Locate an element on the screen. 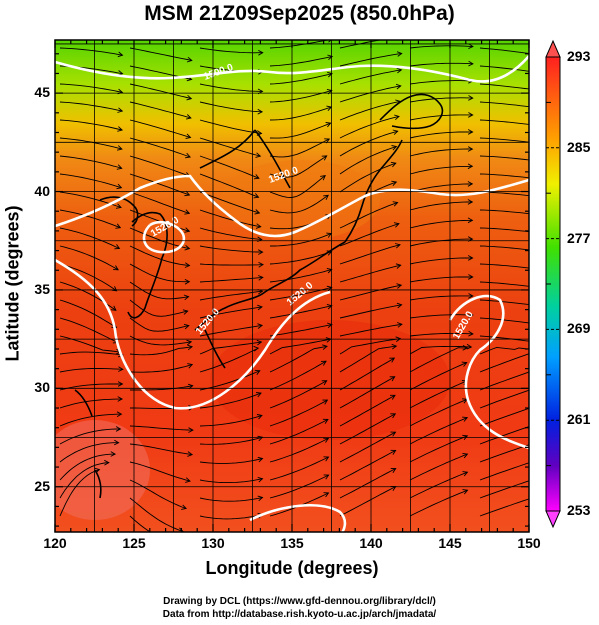  x-tick-label: 145 is located at coordinates (450, 543).